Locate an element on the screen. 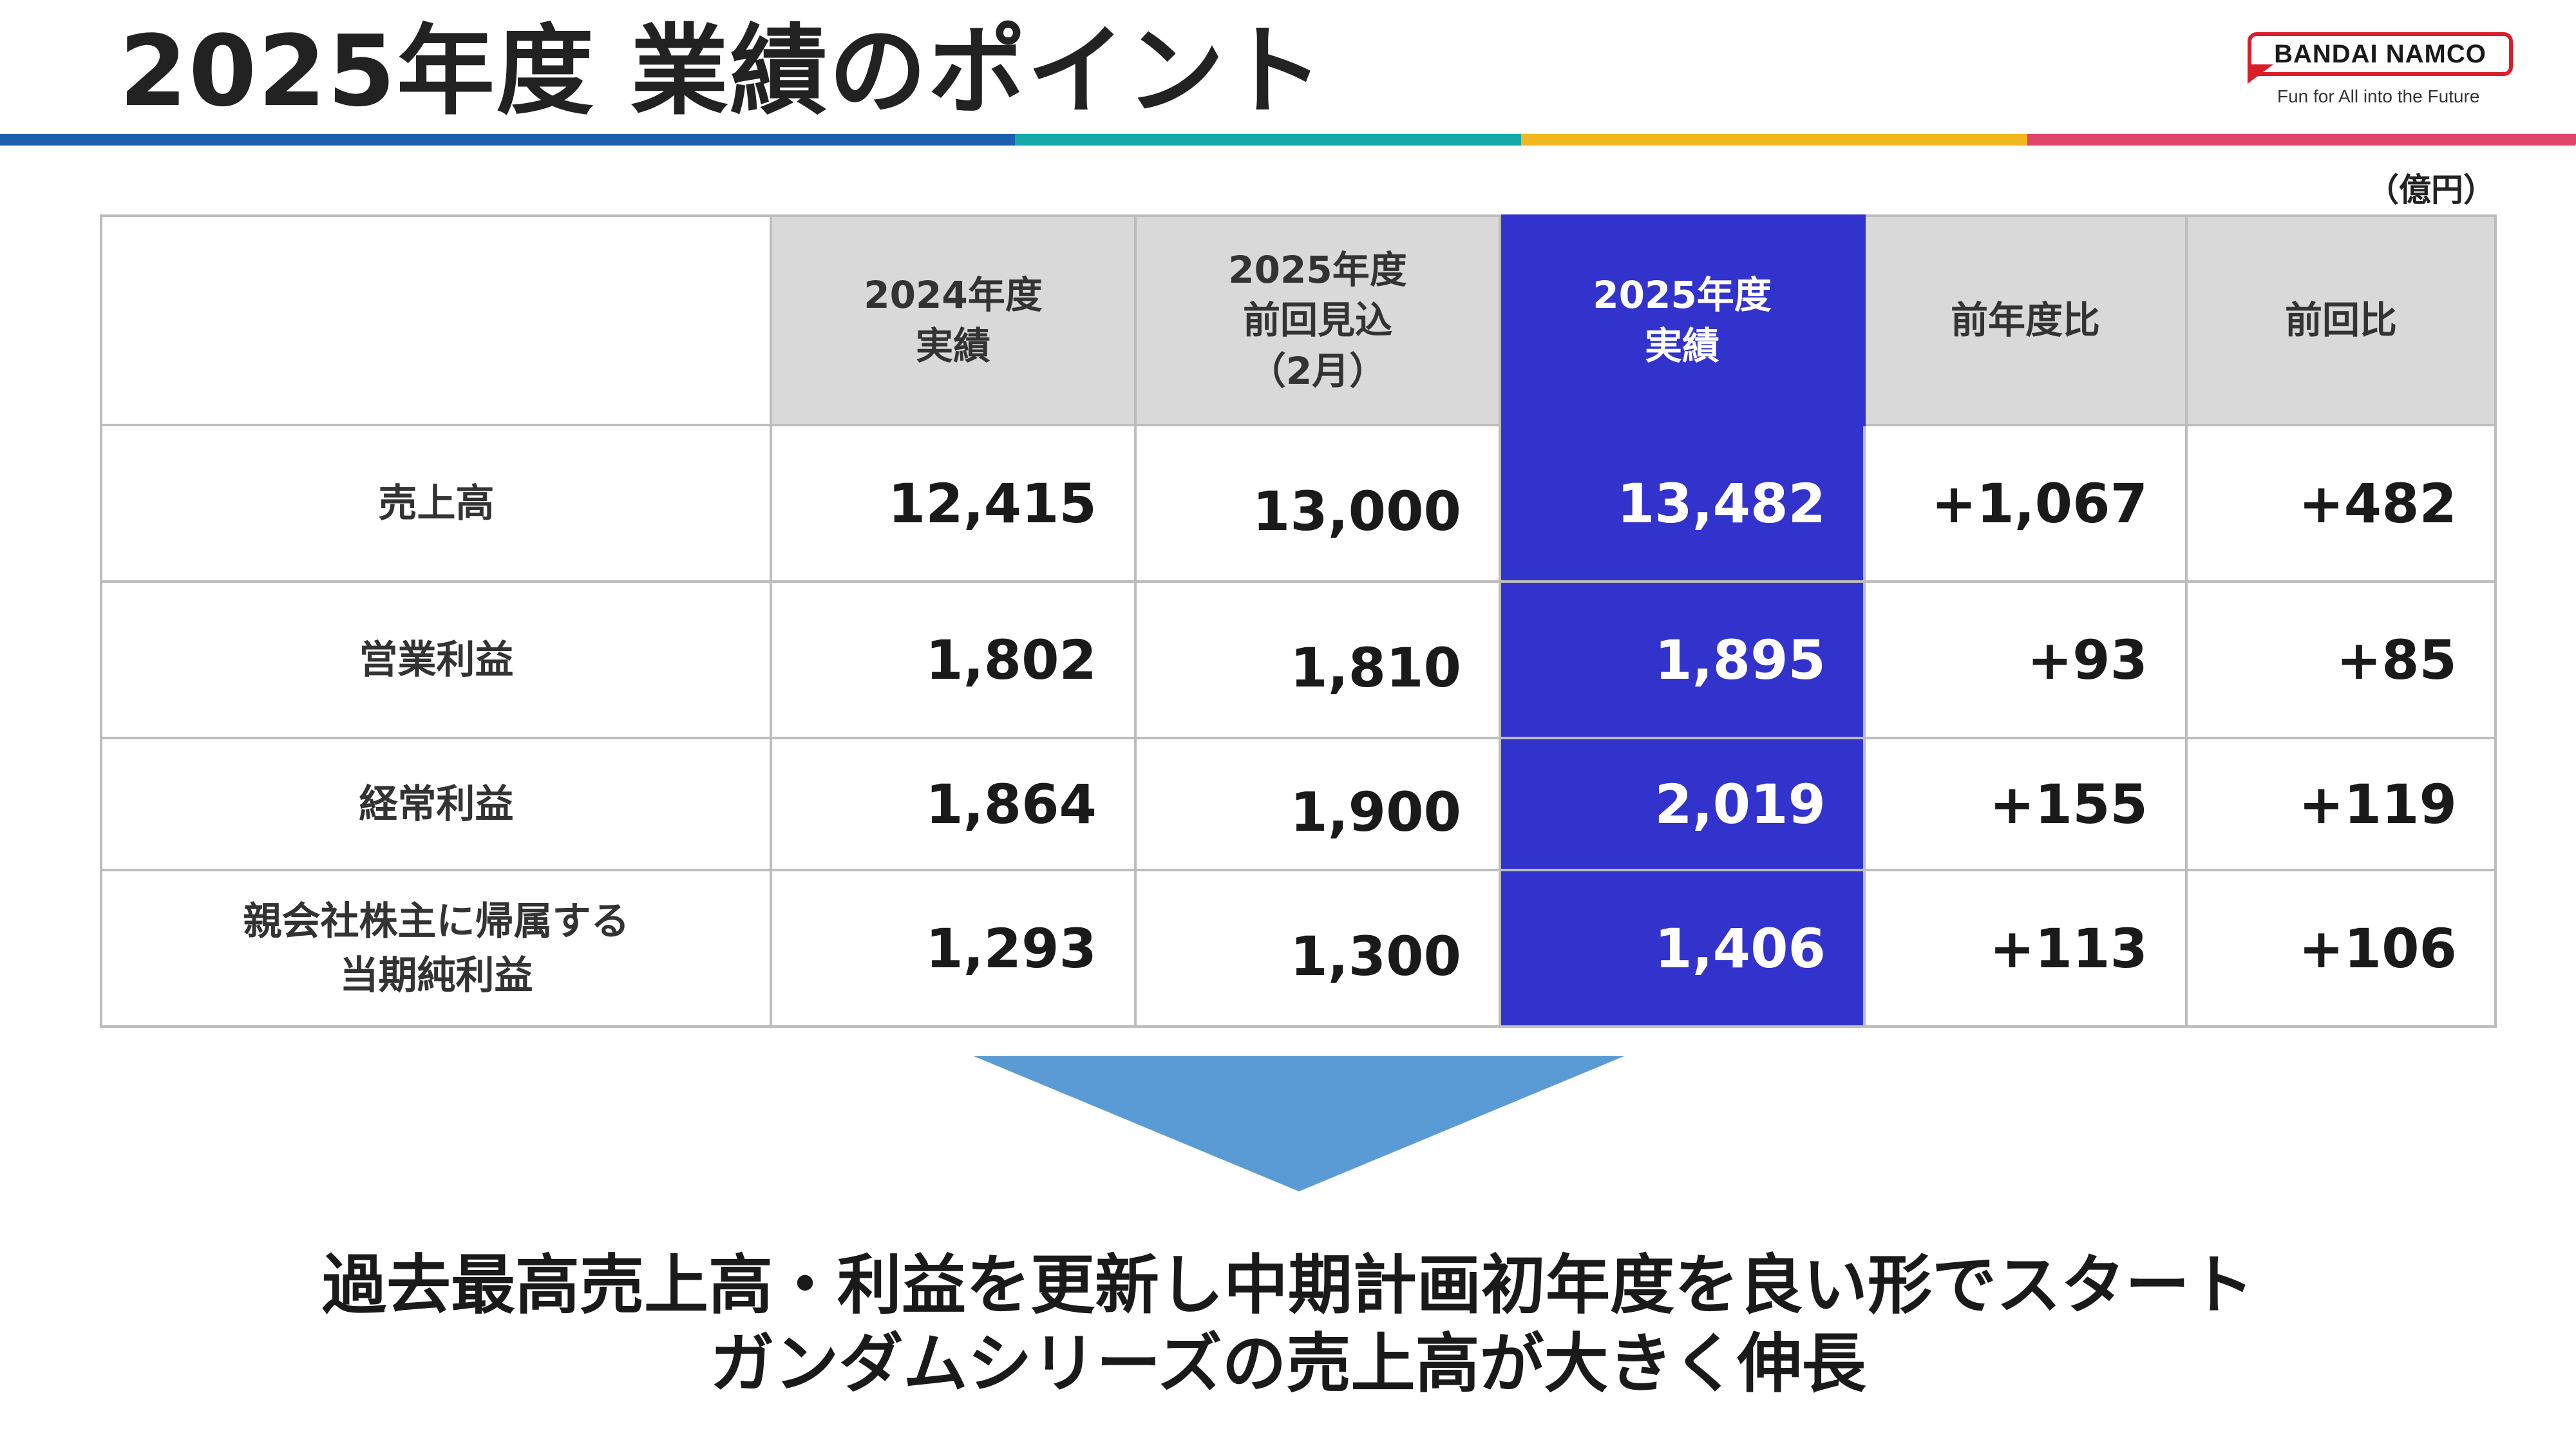 The height and width of the screenshot is (1449, 2576). header-color-bar is located at coordinates (1288, 140).